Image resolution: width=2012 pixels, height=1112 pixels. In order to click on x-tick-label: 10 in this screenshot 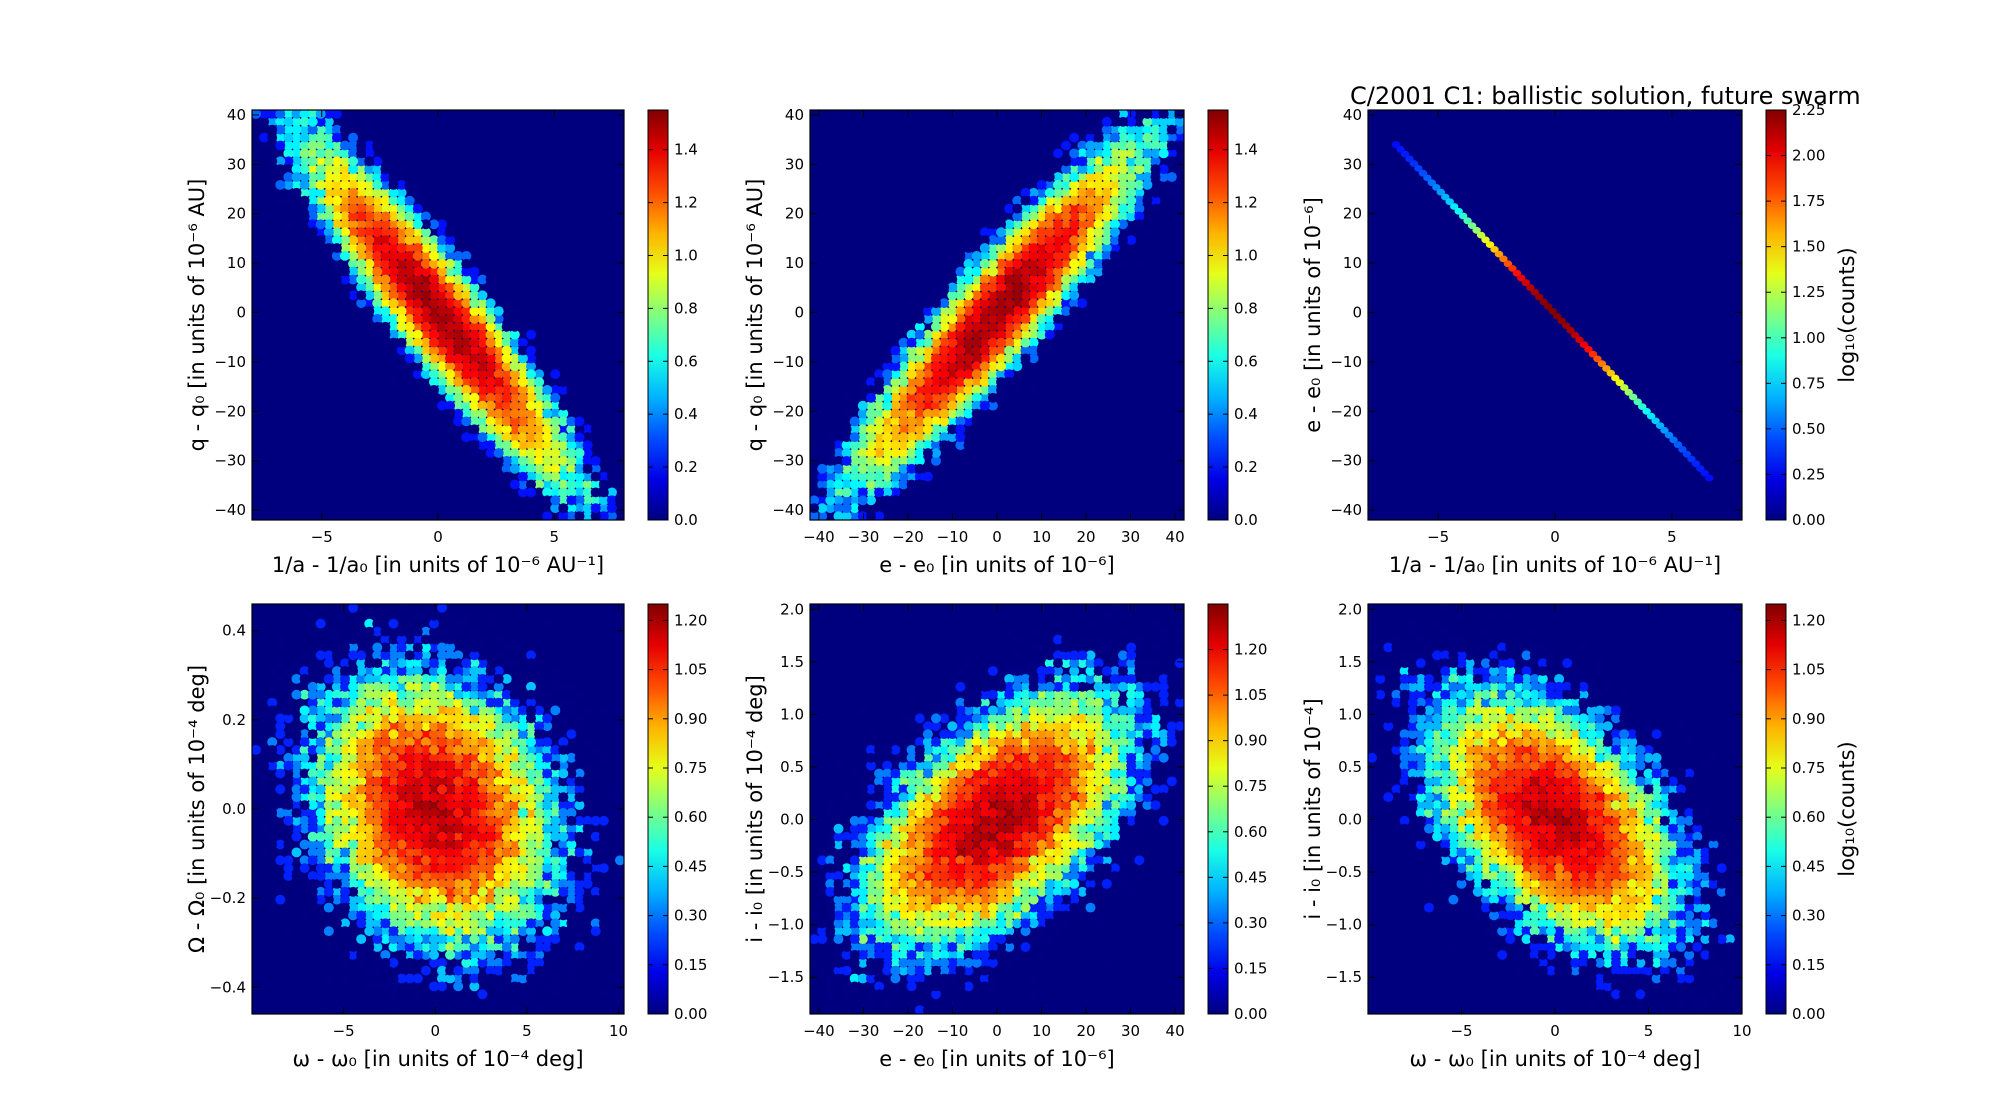, I will do `click(618, 1031)`.